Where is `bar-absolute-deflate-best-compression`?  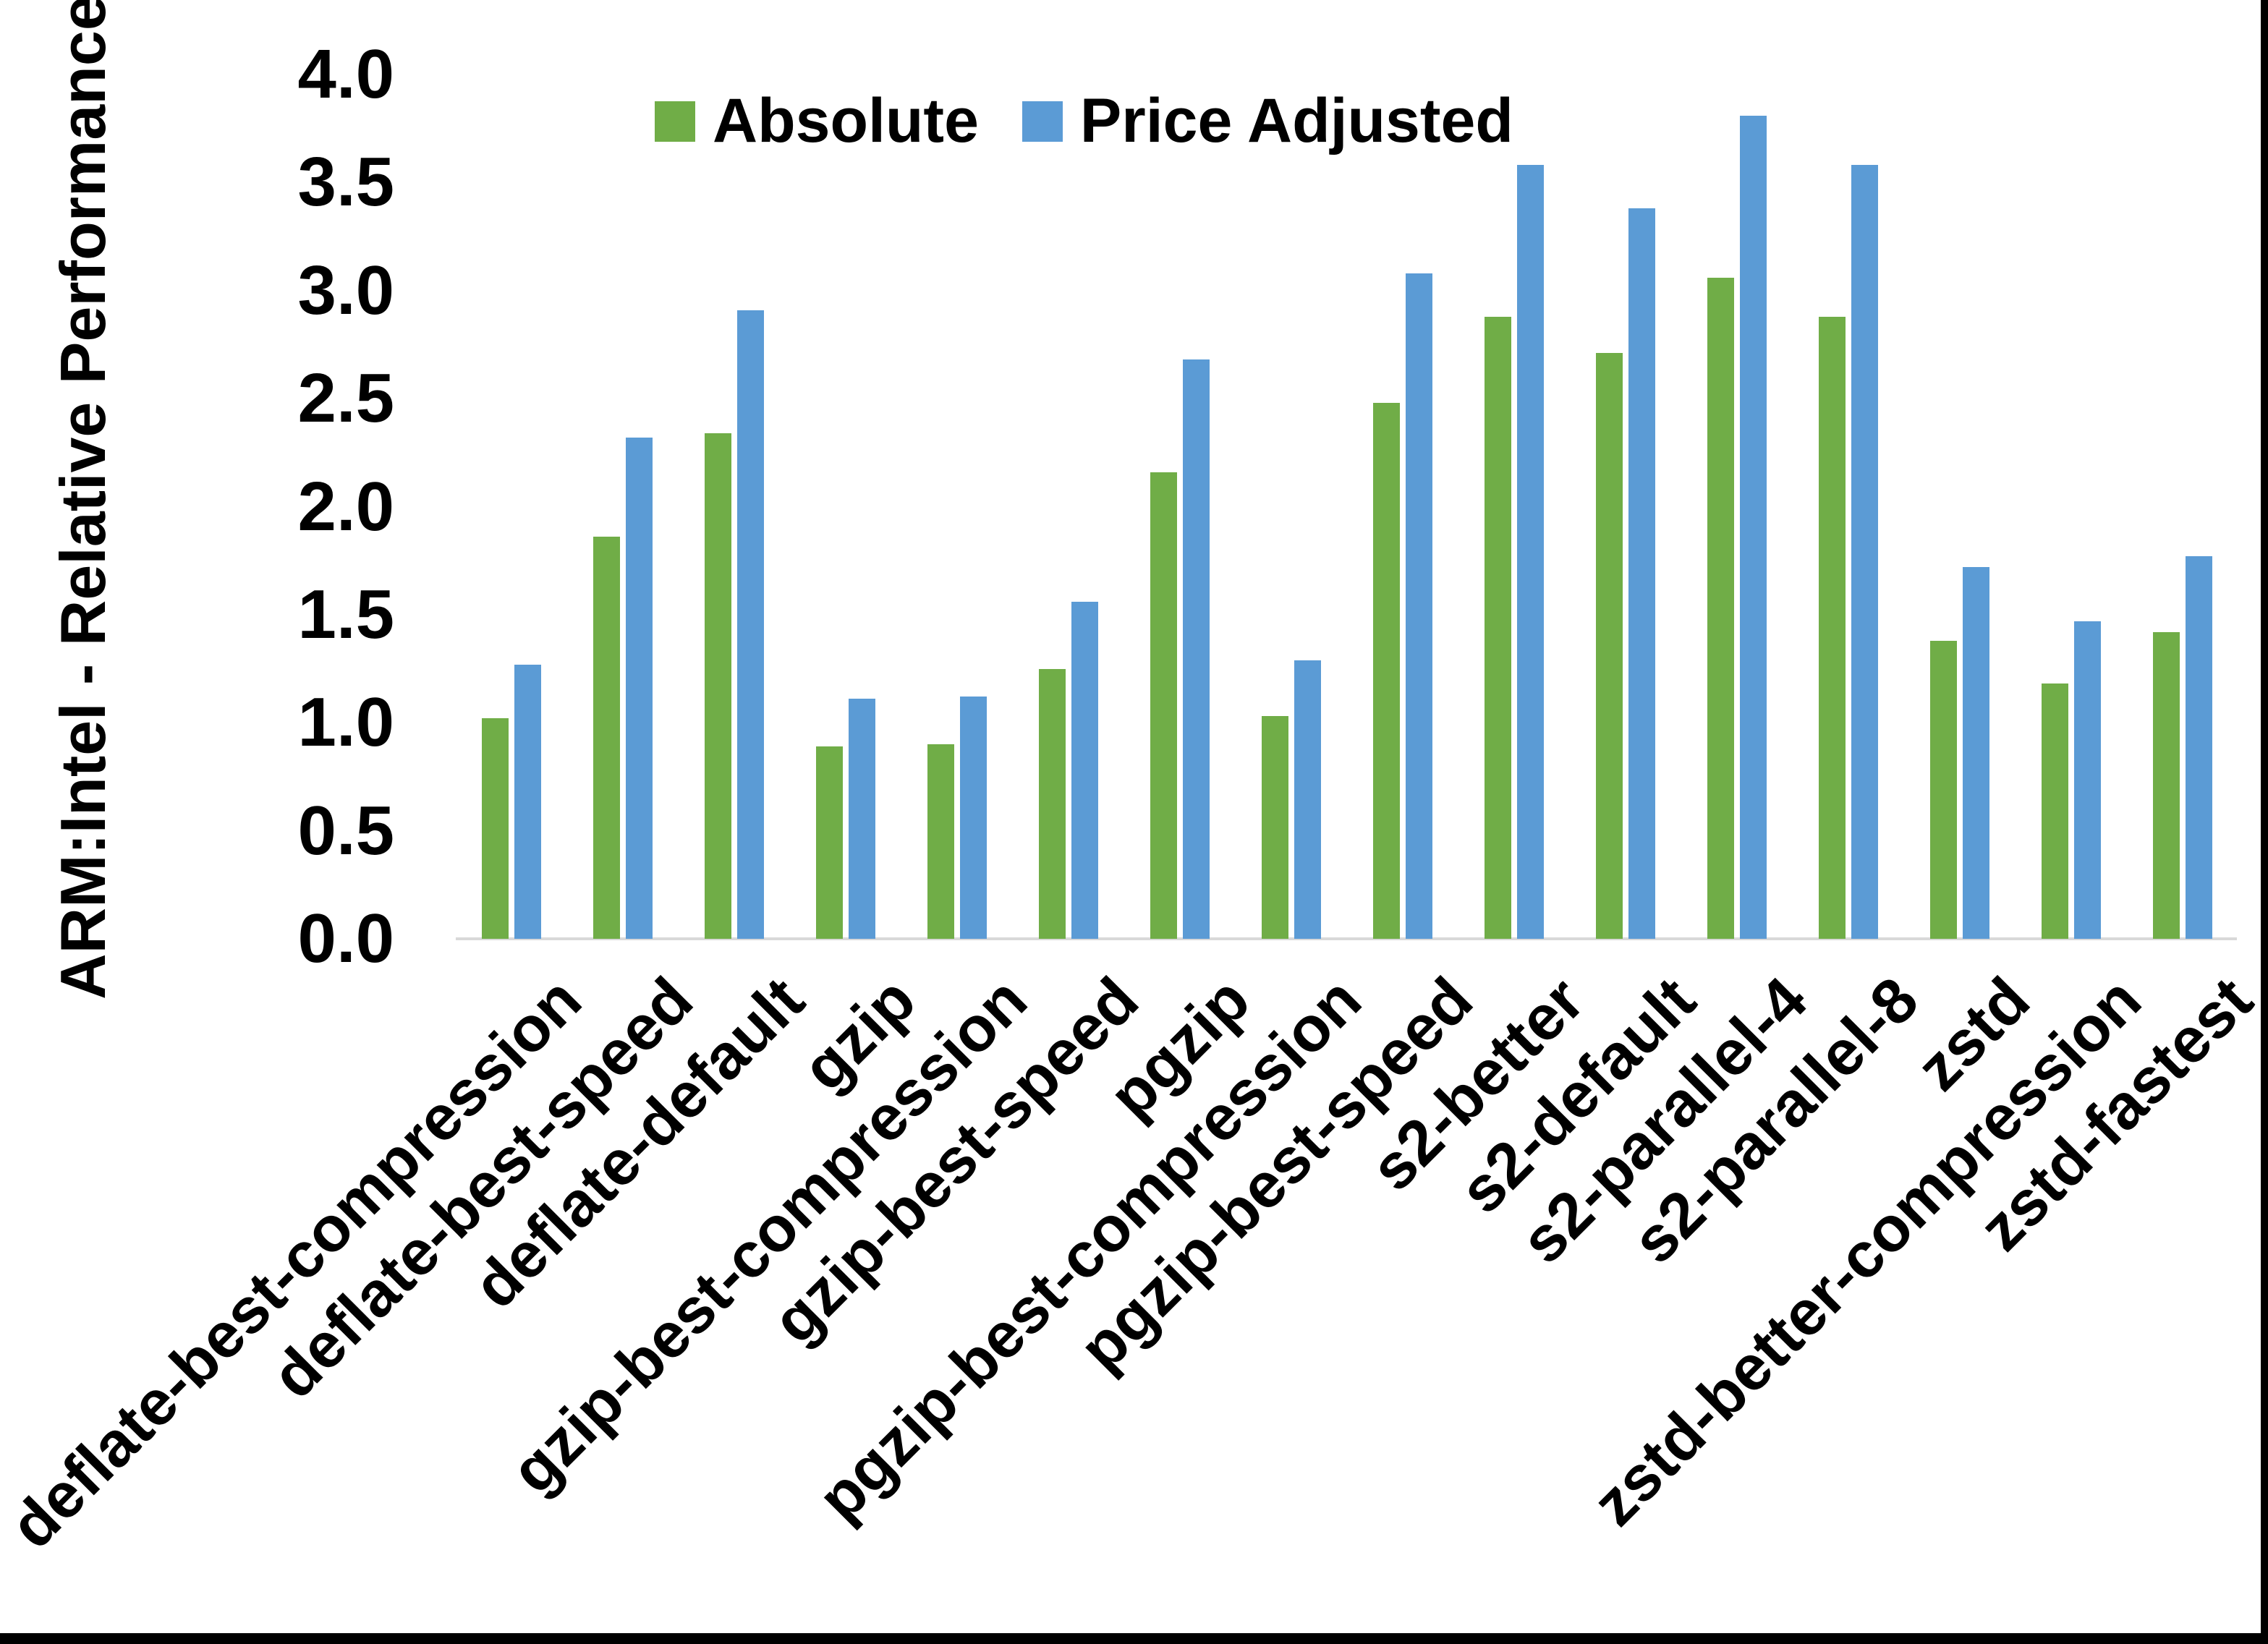 bar-absolute-deflate-best-compression is located at coordinates (496, 828).